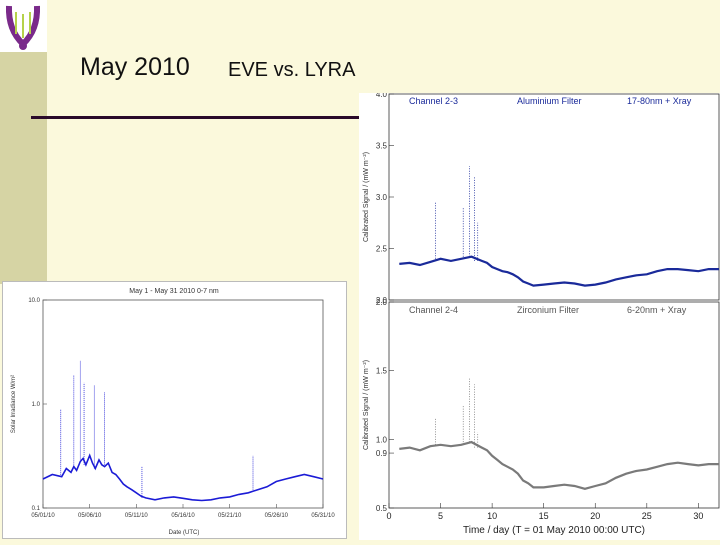 The width and height of the screenshot is (720, 545). I want to click on lyra-ch3-y-tick-label: 3.0, so click(382, 197).